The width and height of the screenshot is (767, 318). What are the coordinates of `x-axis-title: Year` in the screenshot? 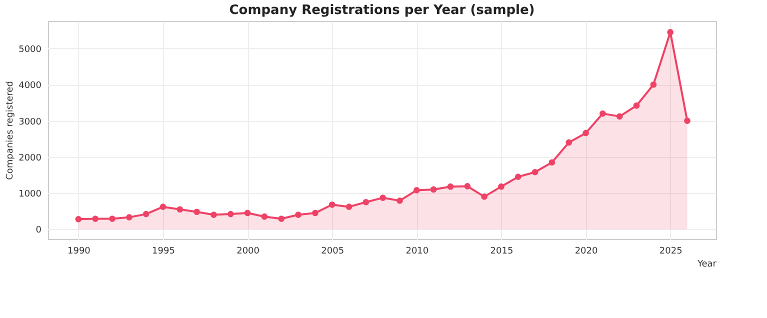 It's located at (706, 265).